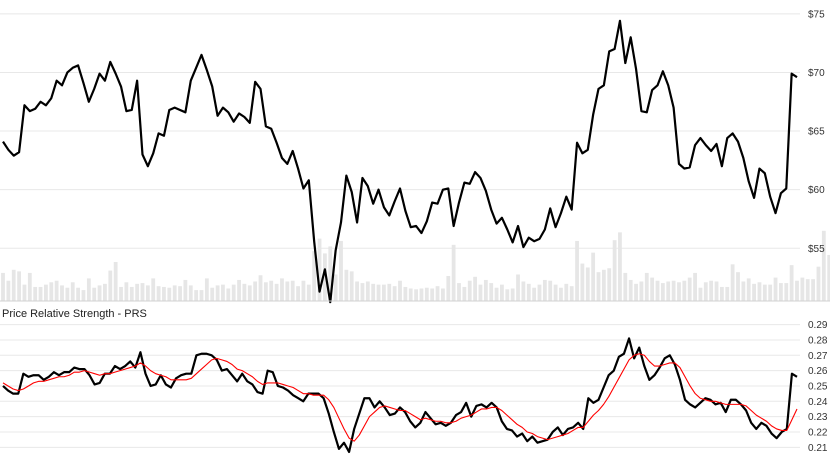  Describe the element at coordinates (818, 402) in the screenshot. I see `indicator-tick-label: 0.24` at that location.